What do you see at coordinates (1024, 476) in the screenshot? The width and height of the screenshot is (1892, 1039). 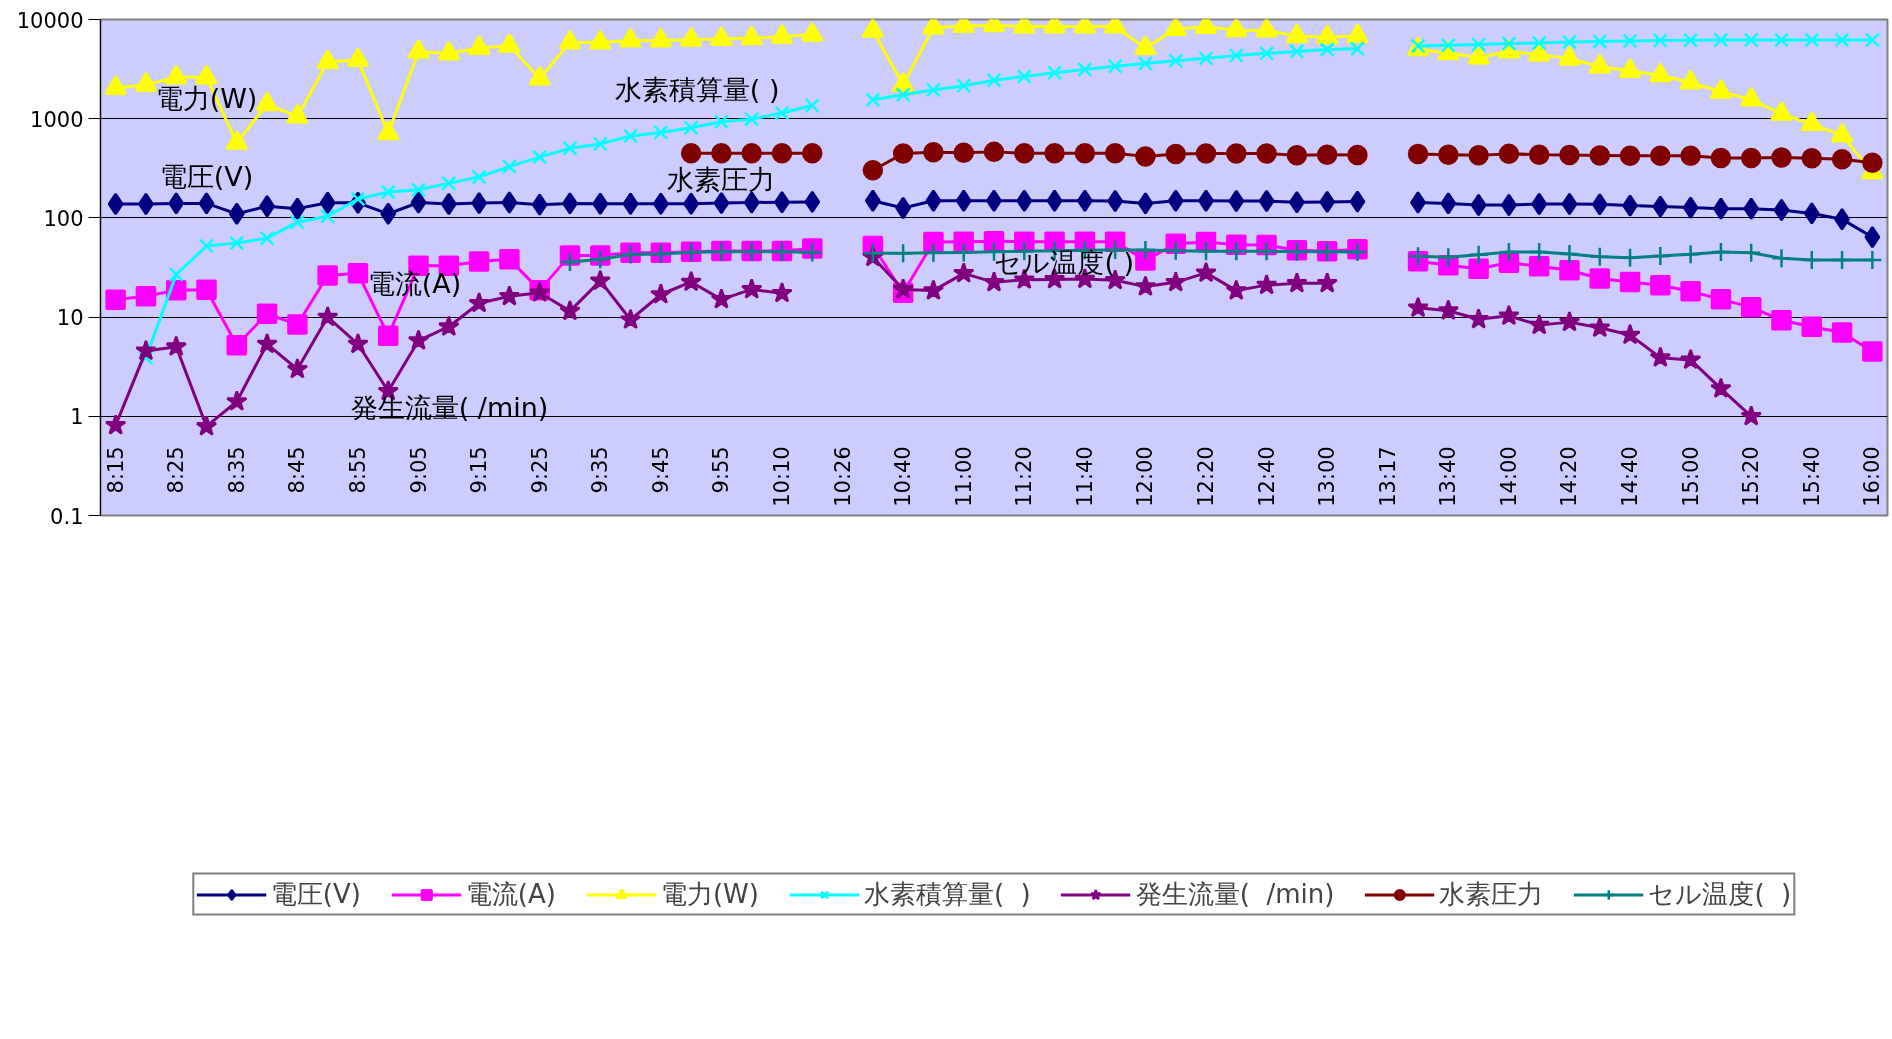 I see `x-tick-label: 11:20` at bounding box center [1024, 476].